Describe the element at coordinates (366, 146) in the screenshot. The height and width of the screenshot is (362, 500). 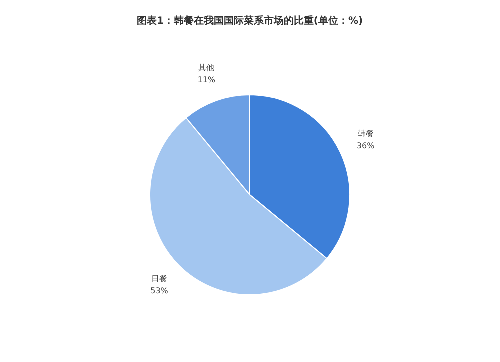
I see `data-label: 36%` at that location.